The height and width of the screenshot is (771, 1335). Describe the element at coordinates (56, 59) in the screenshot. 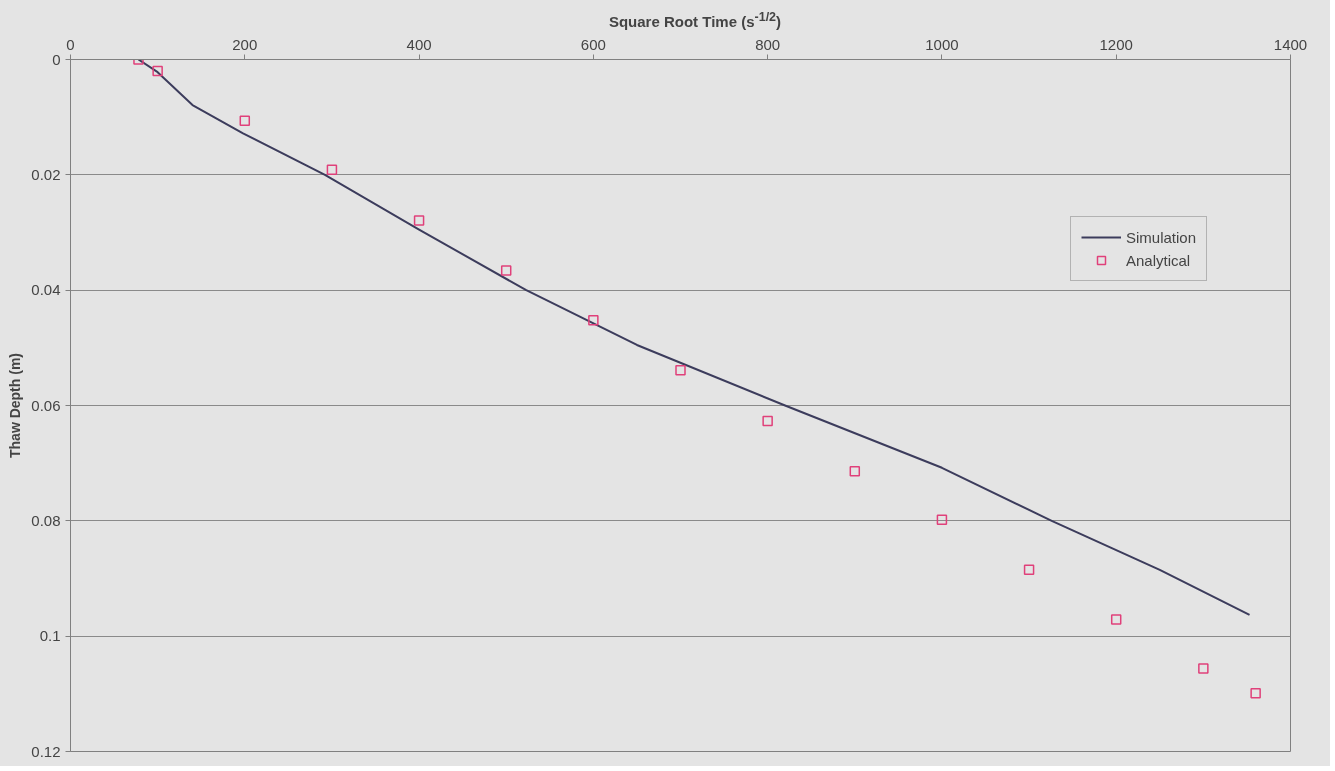

I see `y-tick-label: 0` at that location.